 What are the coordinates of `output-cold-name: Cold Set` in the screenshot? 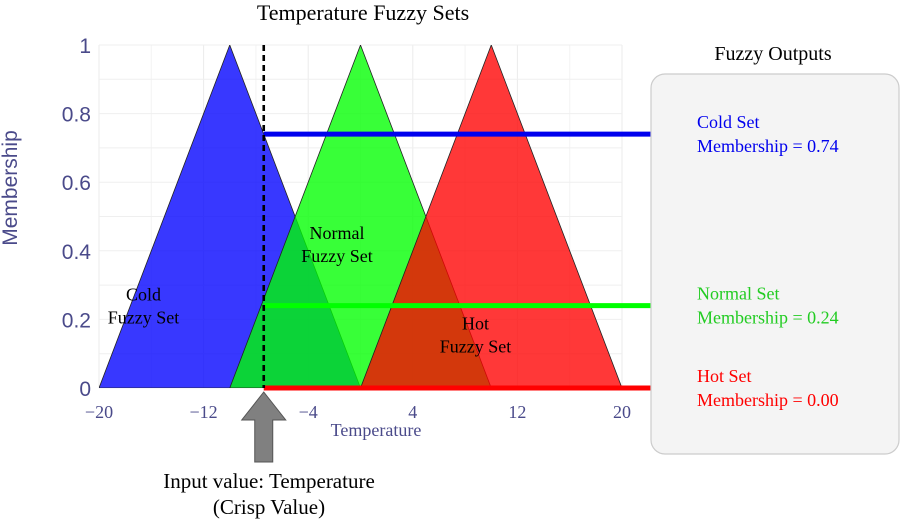 It's located at (728, 122).